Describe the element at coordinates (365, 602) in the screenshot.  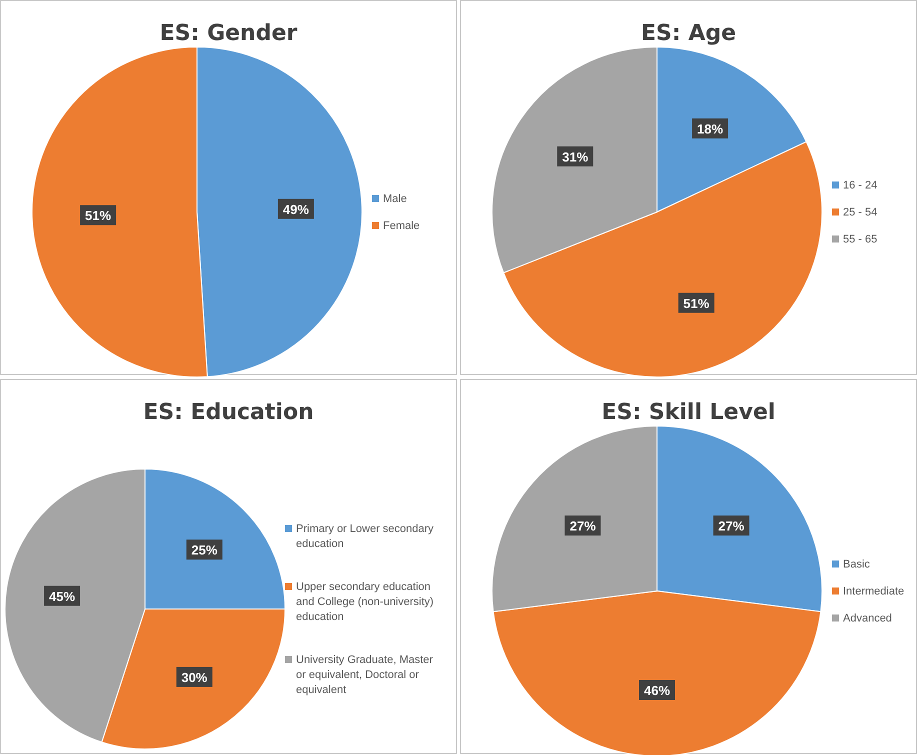
I see `legend-label: Upper secondary education and College (non-university) education` at that location.